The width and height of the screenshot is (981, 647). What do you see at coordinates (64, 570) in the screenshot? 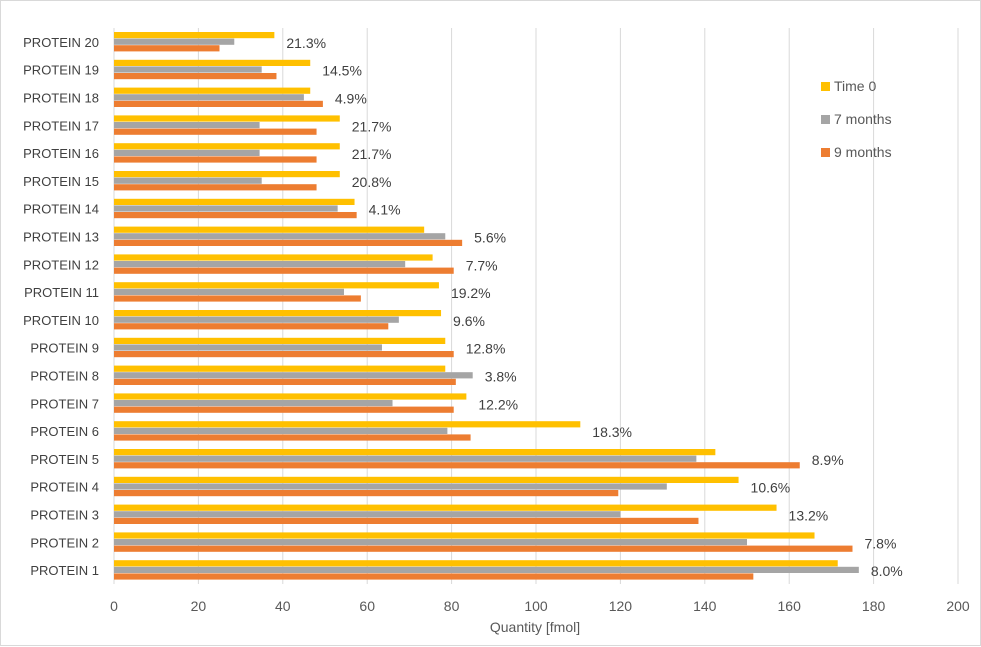
I see `category-label: PROTEIN 1` at bounding box center [64, 570].